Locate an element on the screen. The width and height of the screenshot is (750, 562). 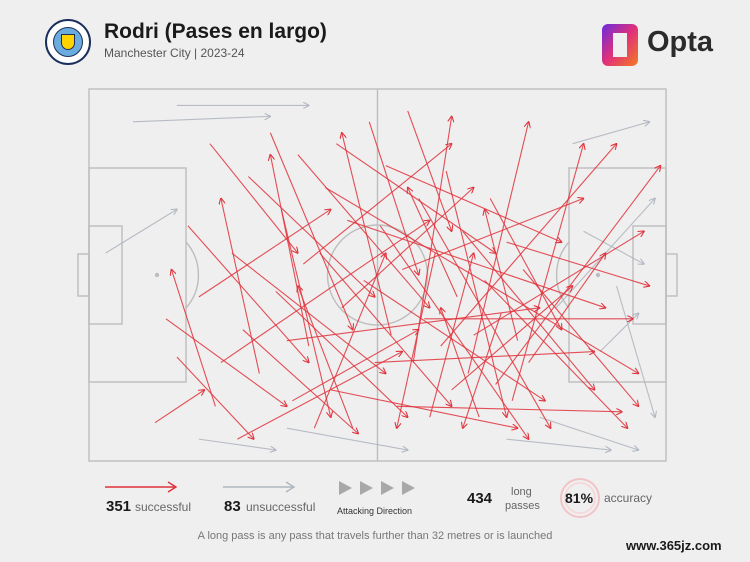
left-penalty-spot is located at coordinates (157, 275).